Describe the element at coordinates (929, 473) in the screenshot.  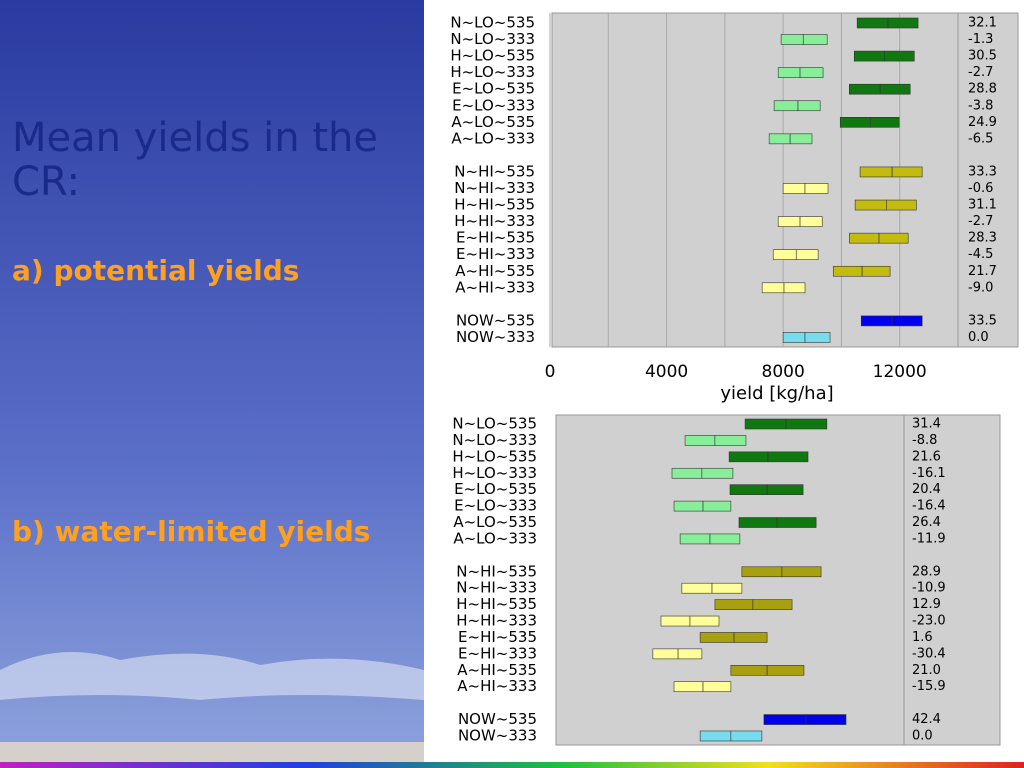
I see `value-label: -16.1` at that location.